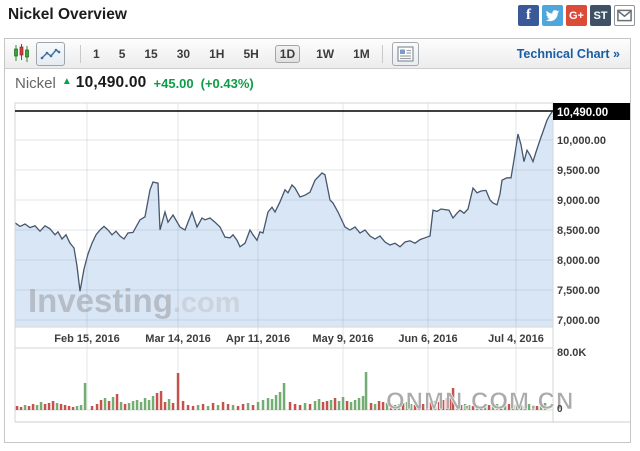 The width and height of the screenshot is (640, 451). What do you see at coordinates (151, 53) in the screenshot?
I see `interval-15: 15` at bounding box center [151, 53].